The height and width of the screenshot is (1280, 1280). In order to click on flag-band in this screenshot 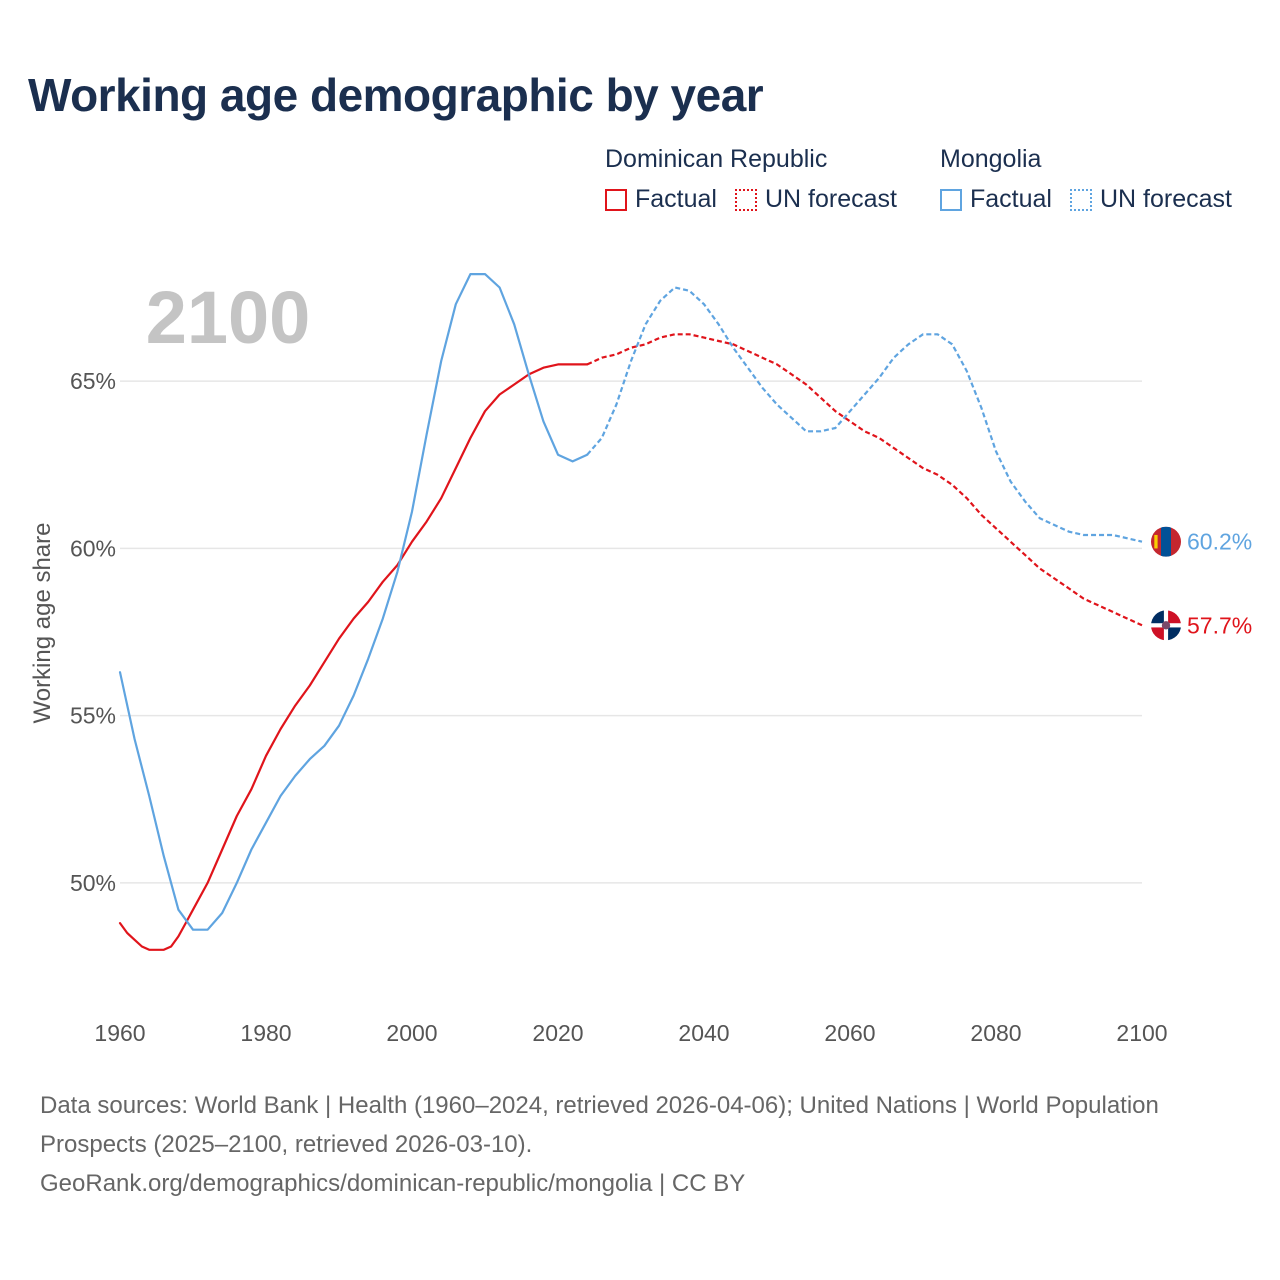, I will do `click(1166, 541)`.